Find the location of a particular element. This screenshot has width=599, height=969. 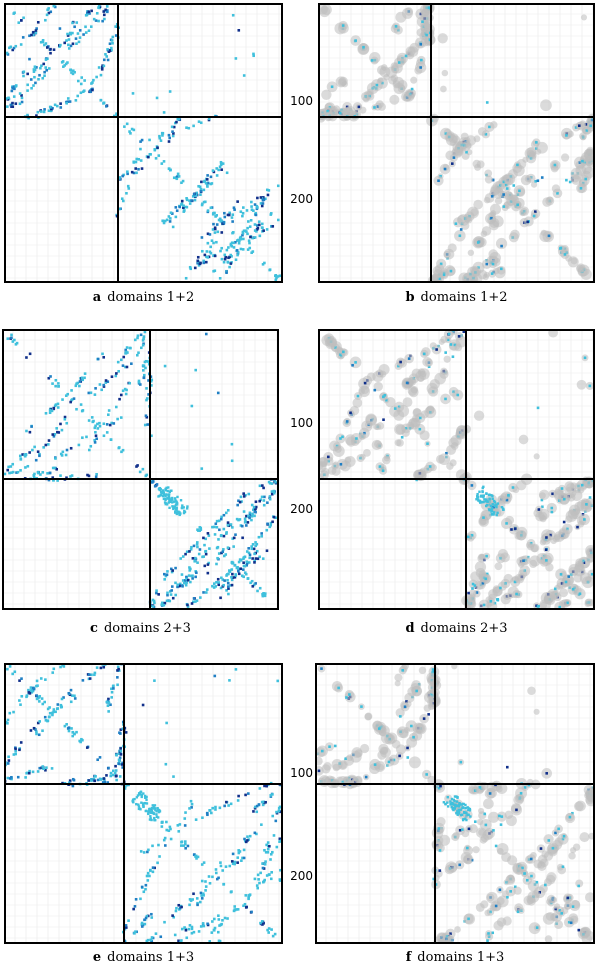

prediction-map-f is located at coordinates (455, 803).